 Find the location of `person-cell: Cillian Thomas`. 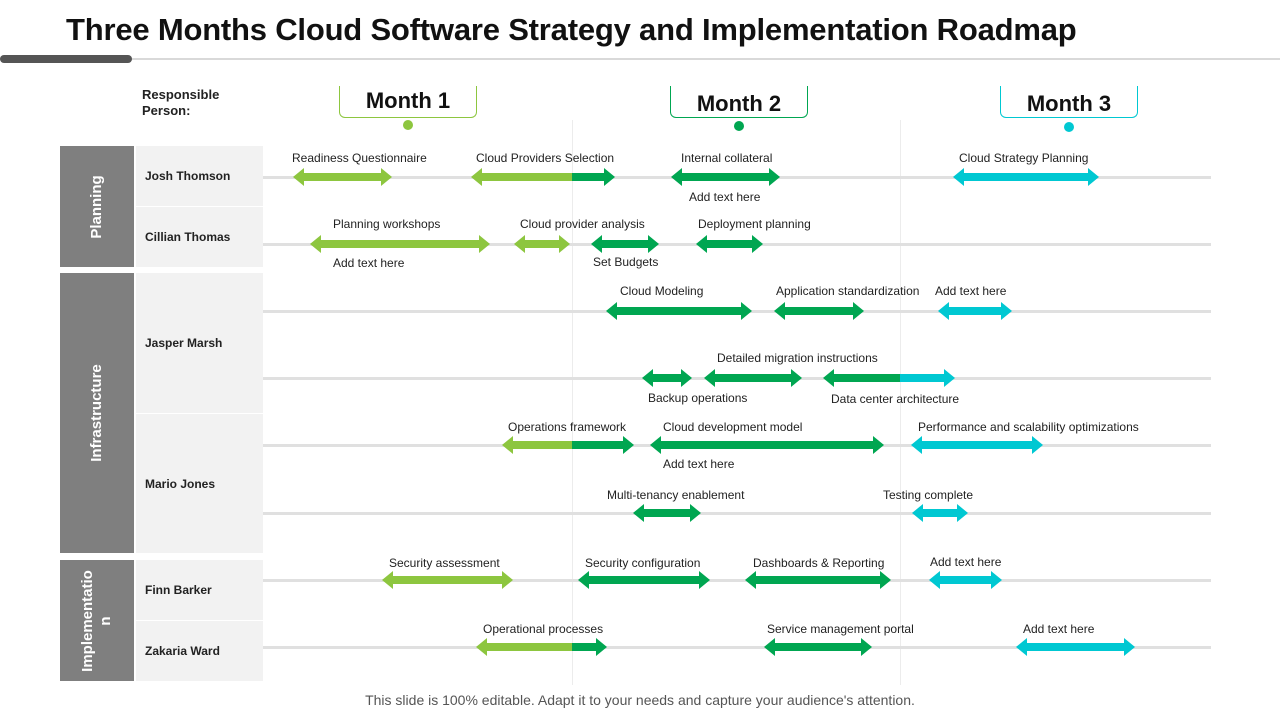

person-cell: Cillian Thomas is located at coordinates (199, 237).